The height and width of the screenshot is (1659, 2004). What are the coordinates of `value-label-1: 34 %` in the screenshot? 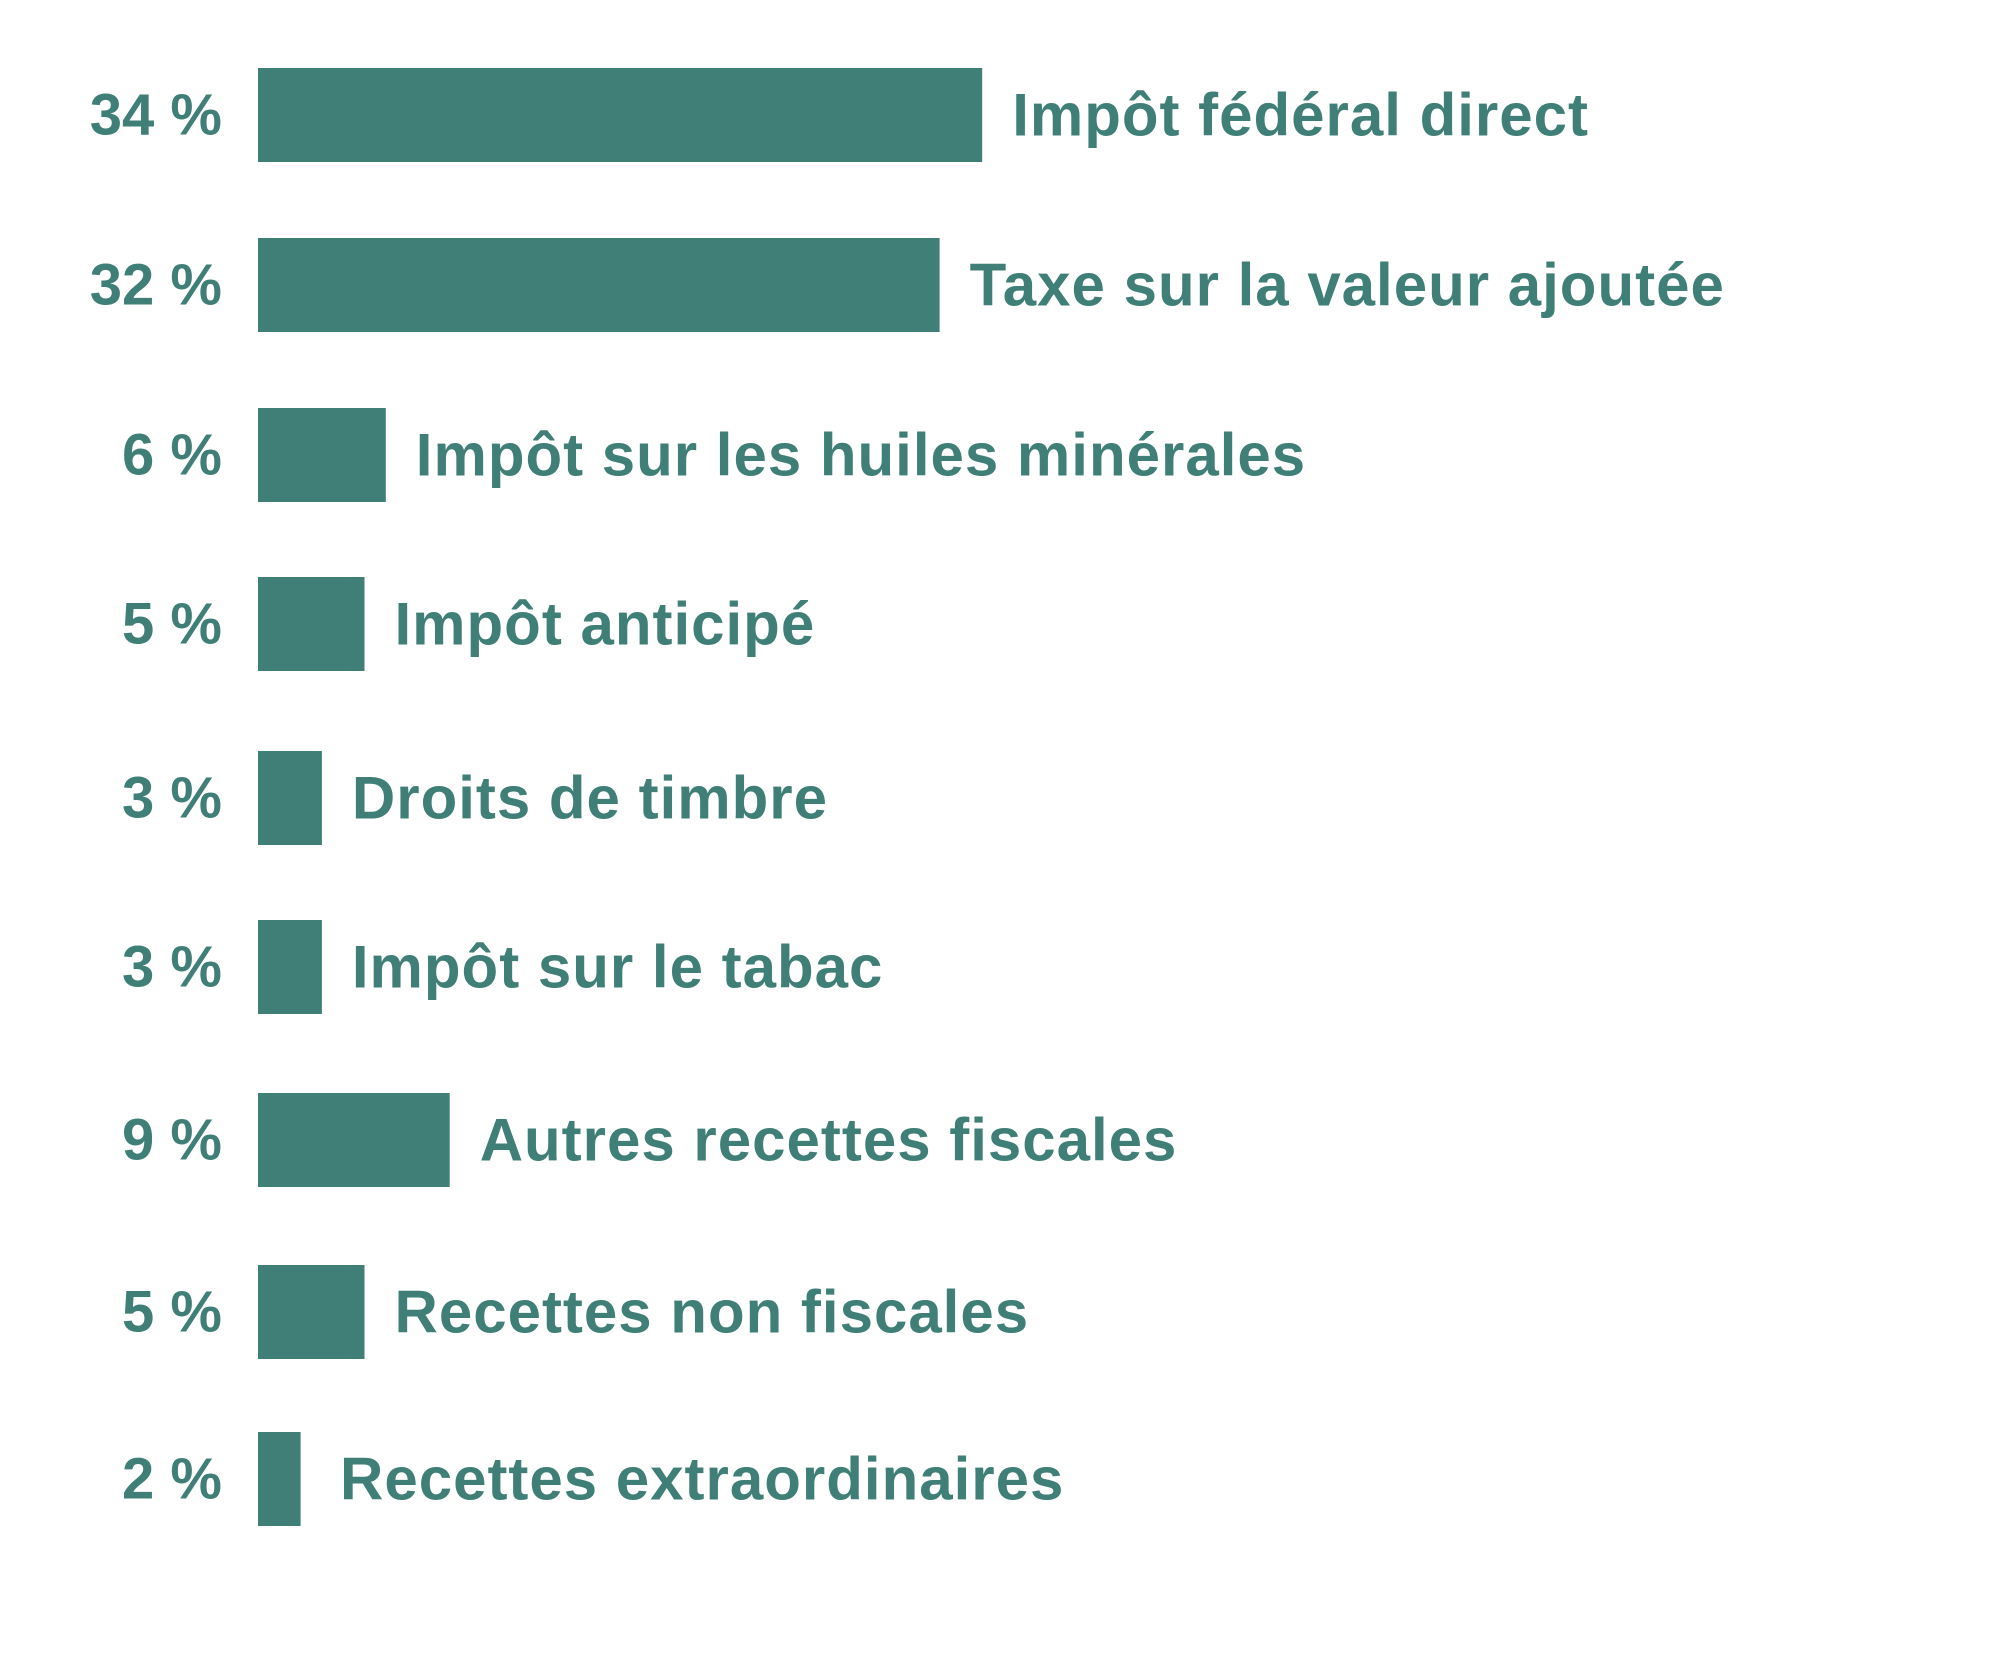 It's located at (156, 115).